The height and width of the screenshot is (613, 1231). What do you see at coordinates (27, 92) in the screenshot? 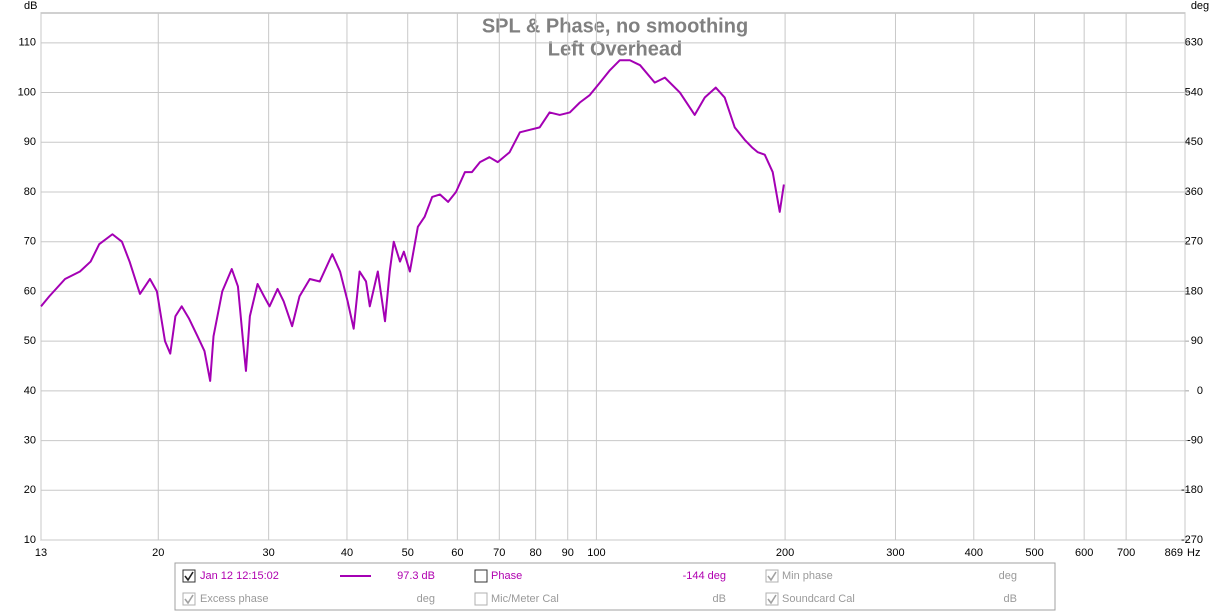
I see `y-tick-label: 100` at bounding box center [27, 92].